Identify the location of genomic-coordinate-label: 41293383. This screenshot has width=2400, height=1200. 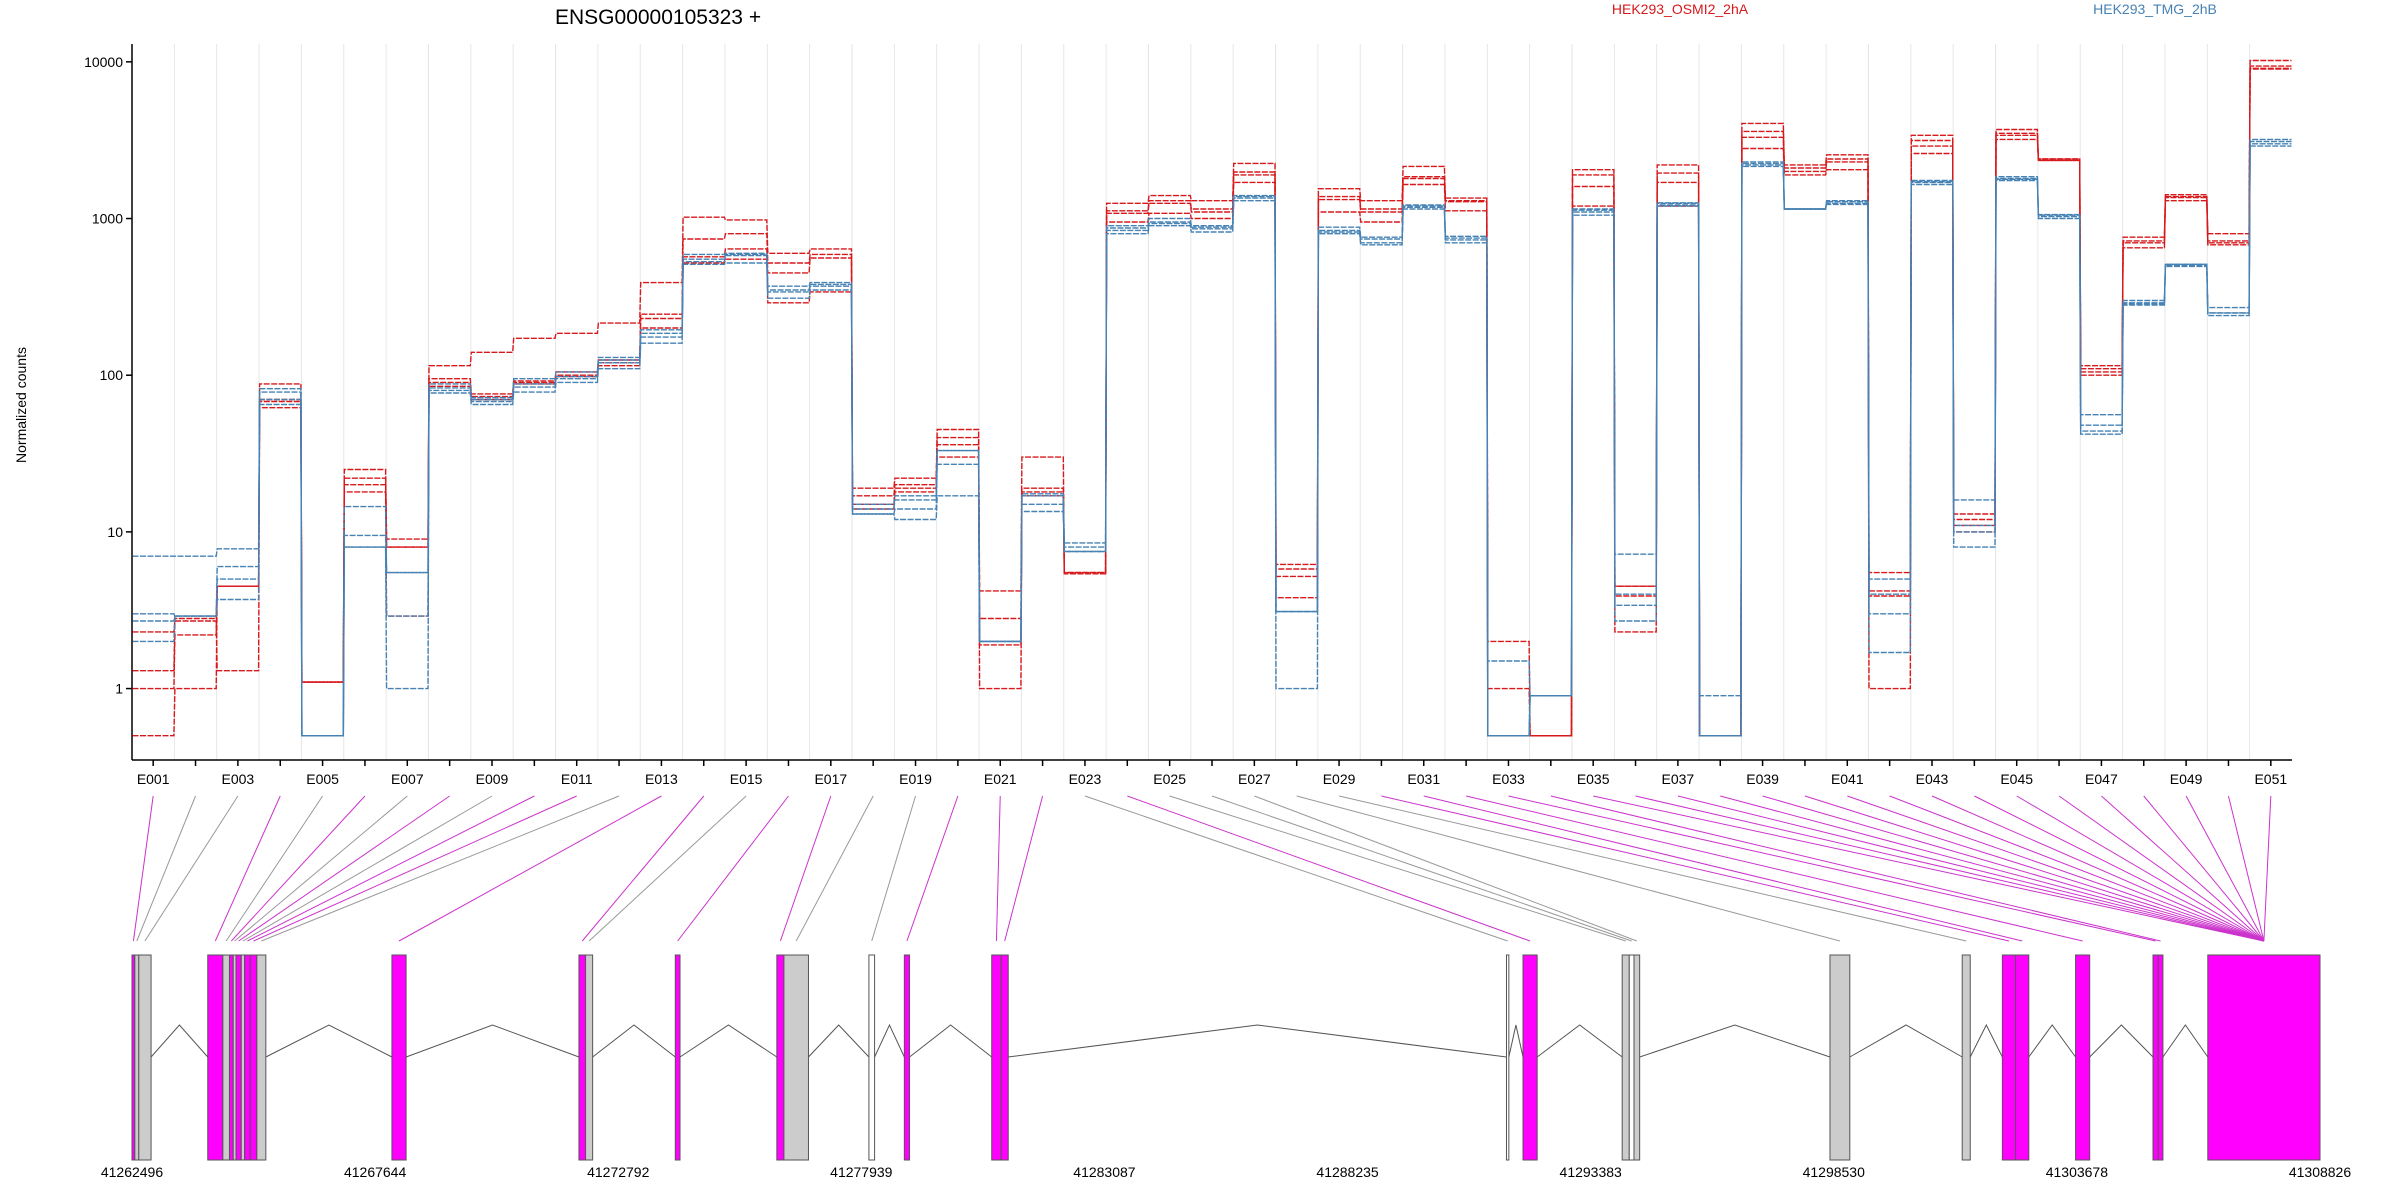
(1591, 1172).